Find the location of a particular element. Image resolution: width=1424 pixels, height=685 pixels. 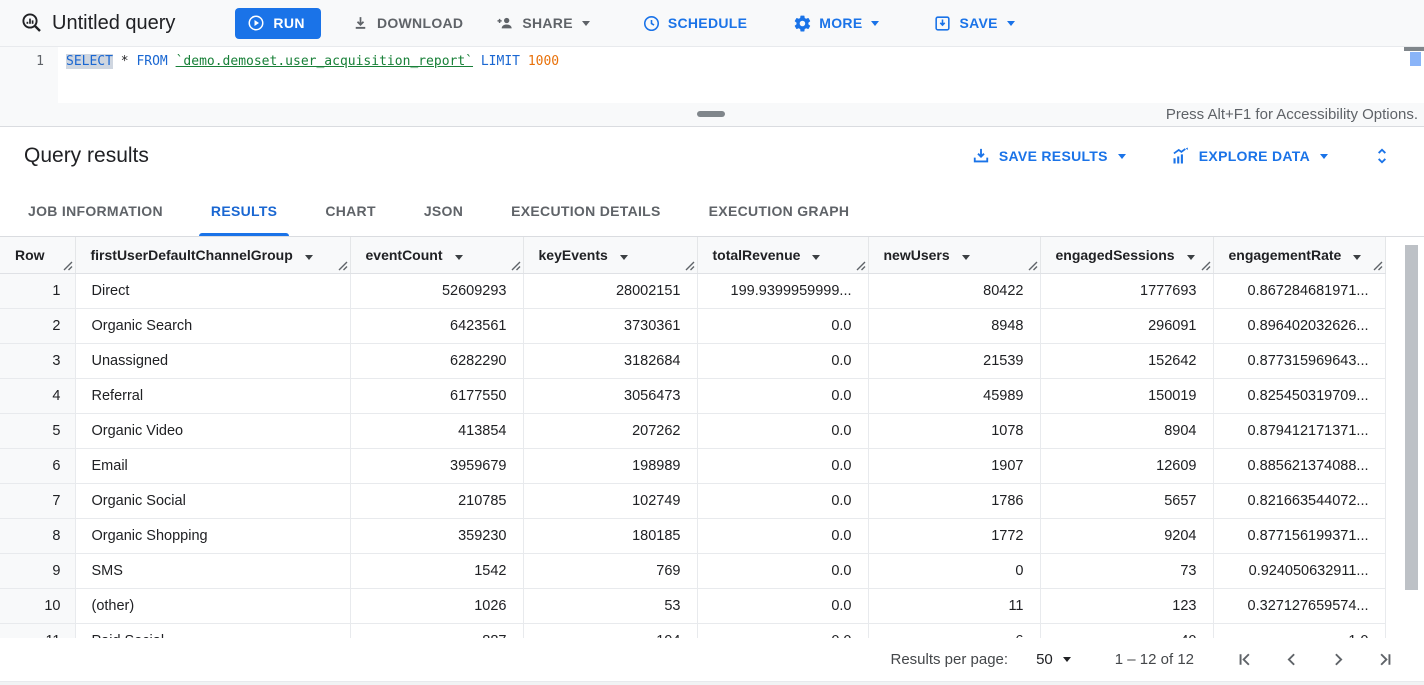

last-page-button is located at coordinates (1385, 659).